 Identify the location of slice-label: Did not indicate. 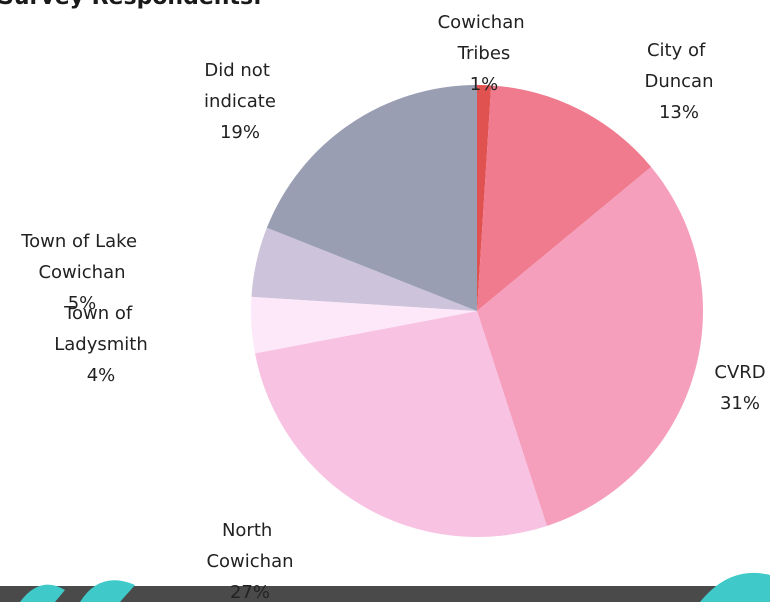
(240, 86).